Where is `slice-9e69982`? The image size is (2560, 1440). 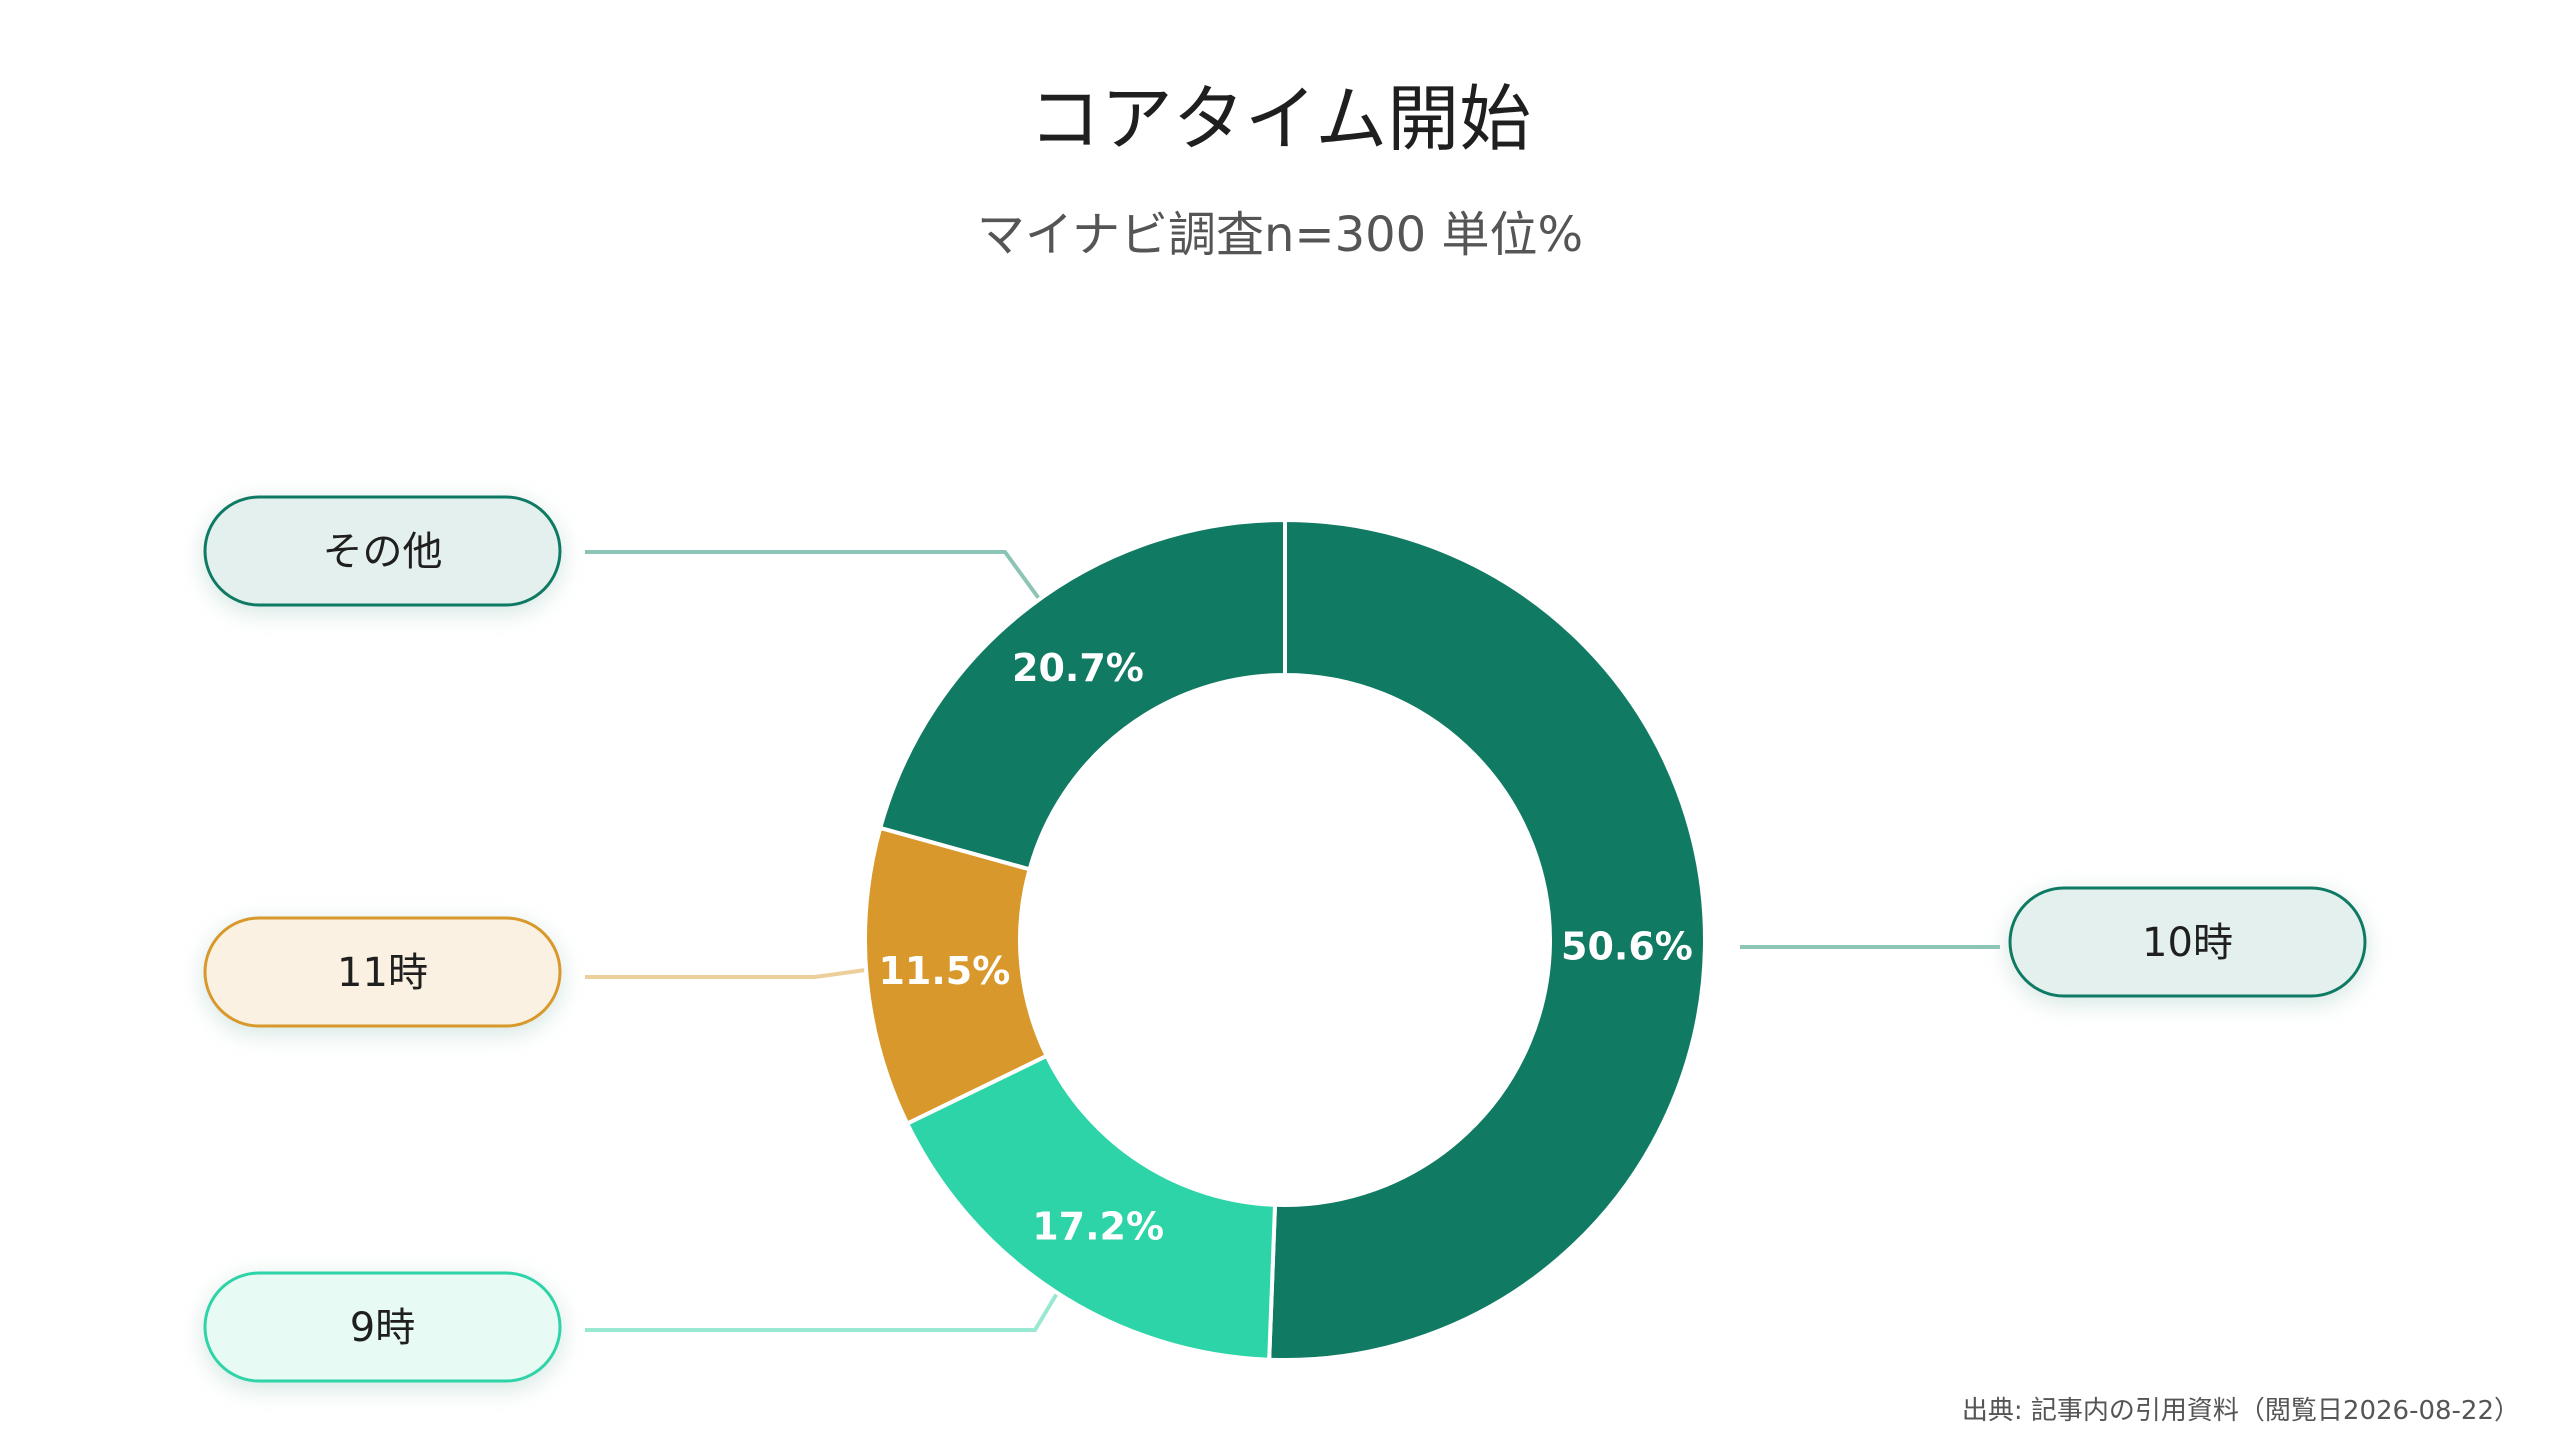 slice-9e69982 is located at coordinates (1091, 1207).